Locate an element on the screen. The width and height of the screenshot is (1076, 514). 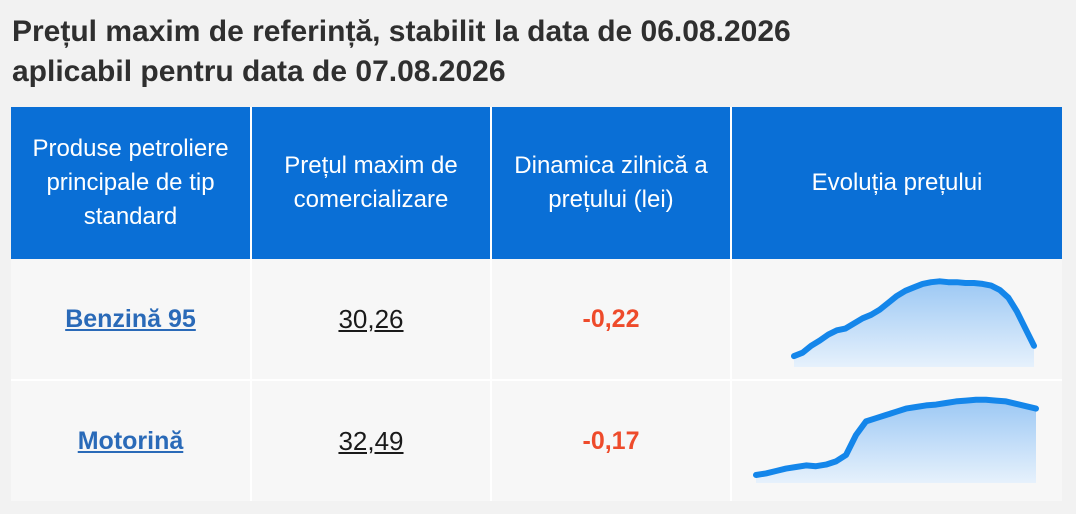
product-link-benzina-95: Benzină 95 is located at coordinates (130, 318).